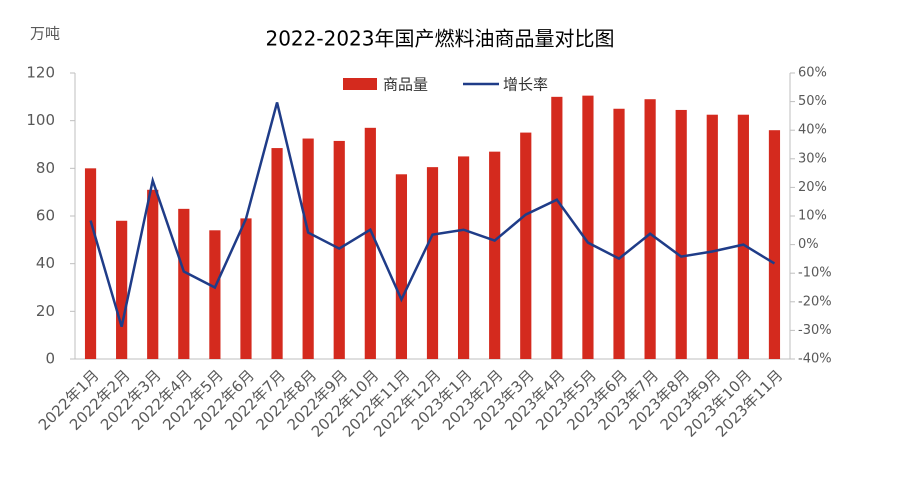 The image size is (904, 482). Describe the element at coordinates (45, 216) in the screenshot. I see `y-tick-label: 60` at that location.